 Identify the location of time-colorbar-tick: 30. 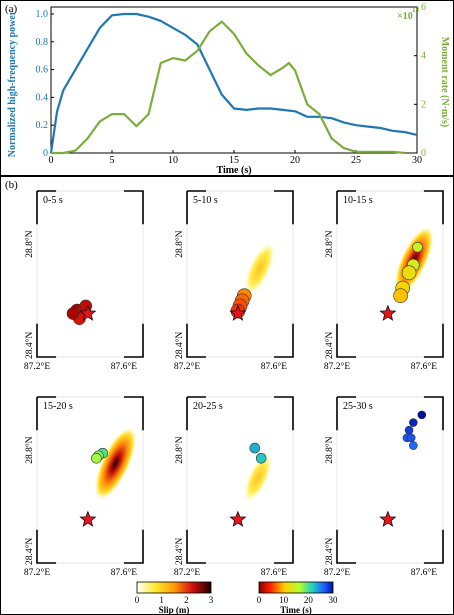
(334, 600).